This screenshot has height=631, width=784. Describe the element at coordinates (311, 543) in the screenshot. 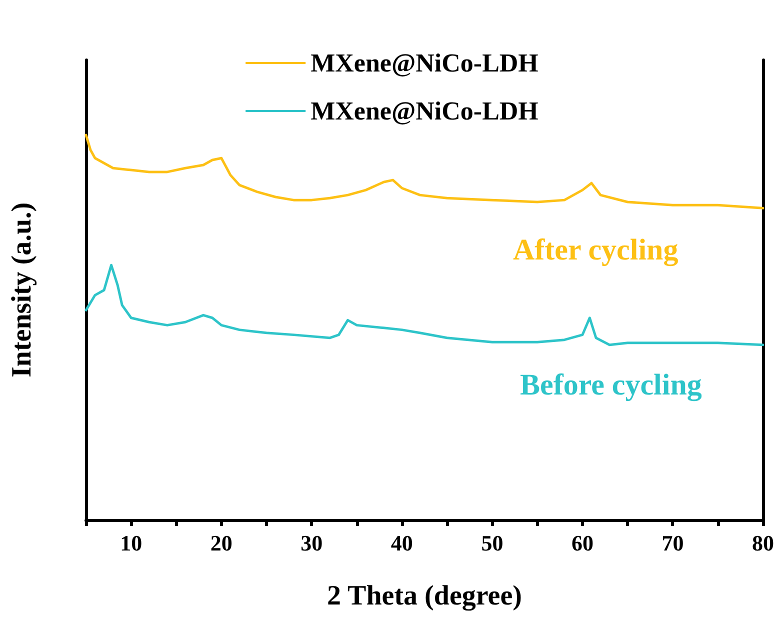

I see `x-tick-label: 30` at that location.